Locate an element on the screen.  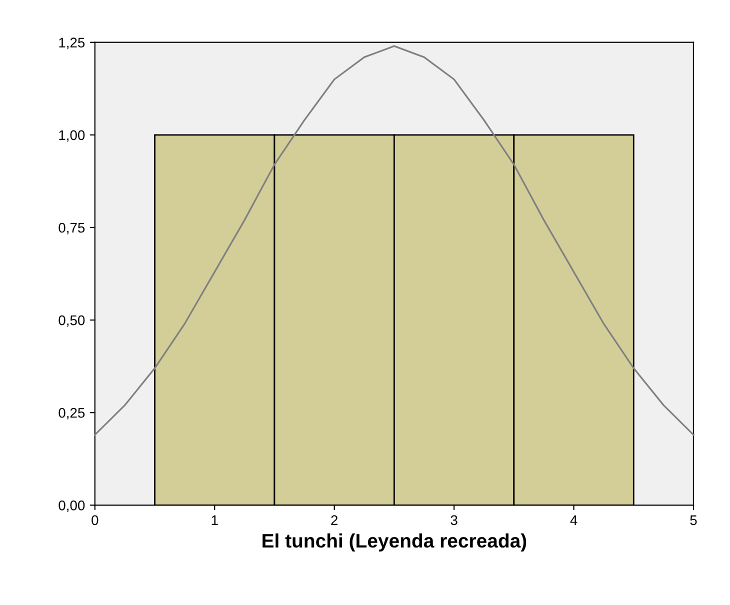
x-tick-label: 0 is located at coordinates (95, 520).